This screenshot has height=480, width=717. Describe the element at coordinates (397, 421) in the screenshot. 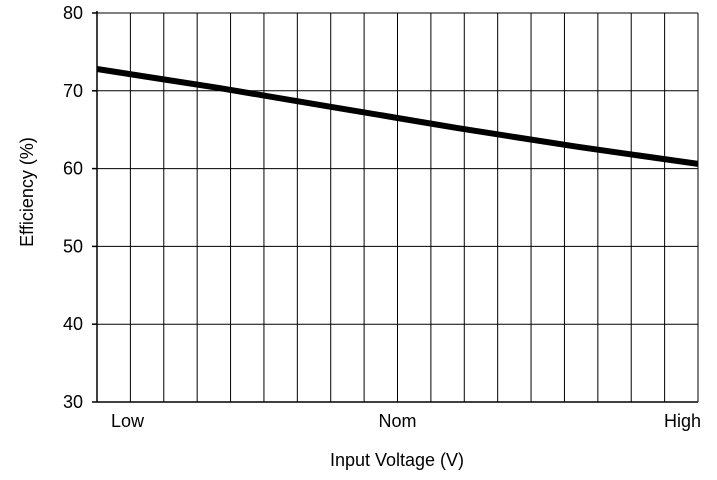

I see `x-tick-label: Nom` at that location.